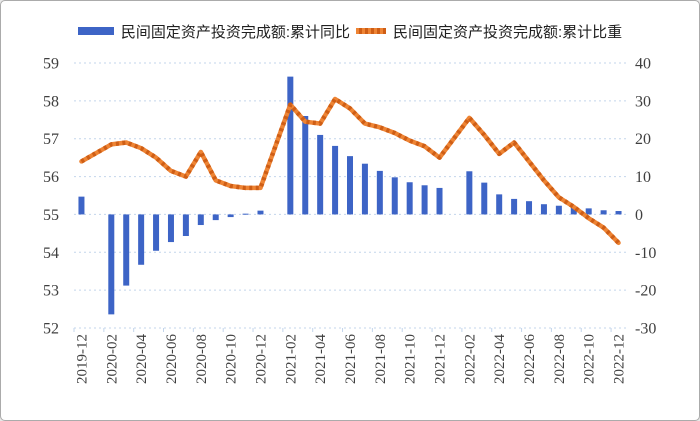 This screenshot has height=421, width=700. Describe the element at coordinates (82, 359) in the screenshot. I see `x-axis-label: 2019-12` at that location.